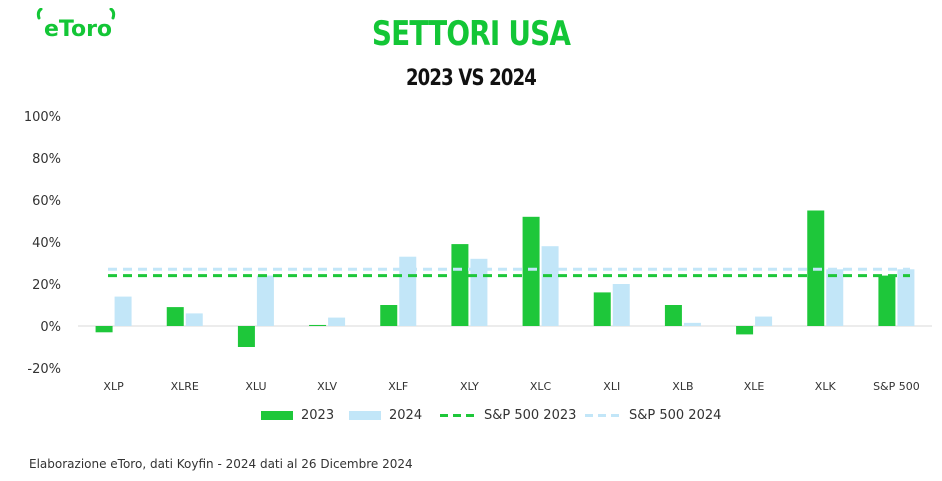 The width and height of the screenshot is (942, 481). Describe the element at coordinates (471, 34) in the screenshot. I see `chart-title: SETTORI USA` at that location.